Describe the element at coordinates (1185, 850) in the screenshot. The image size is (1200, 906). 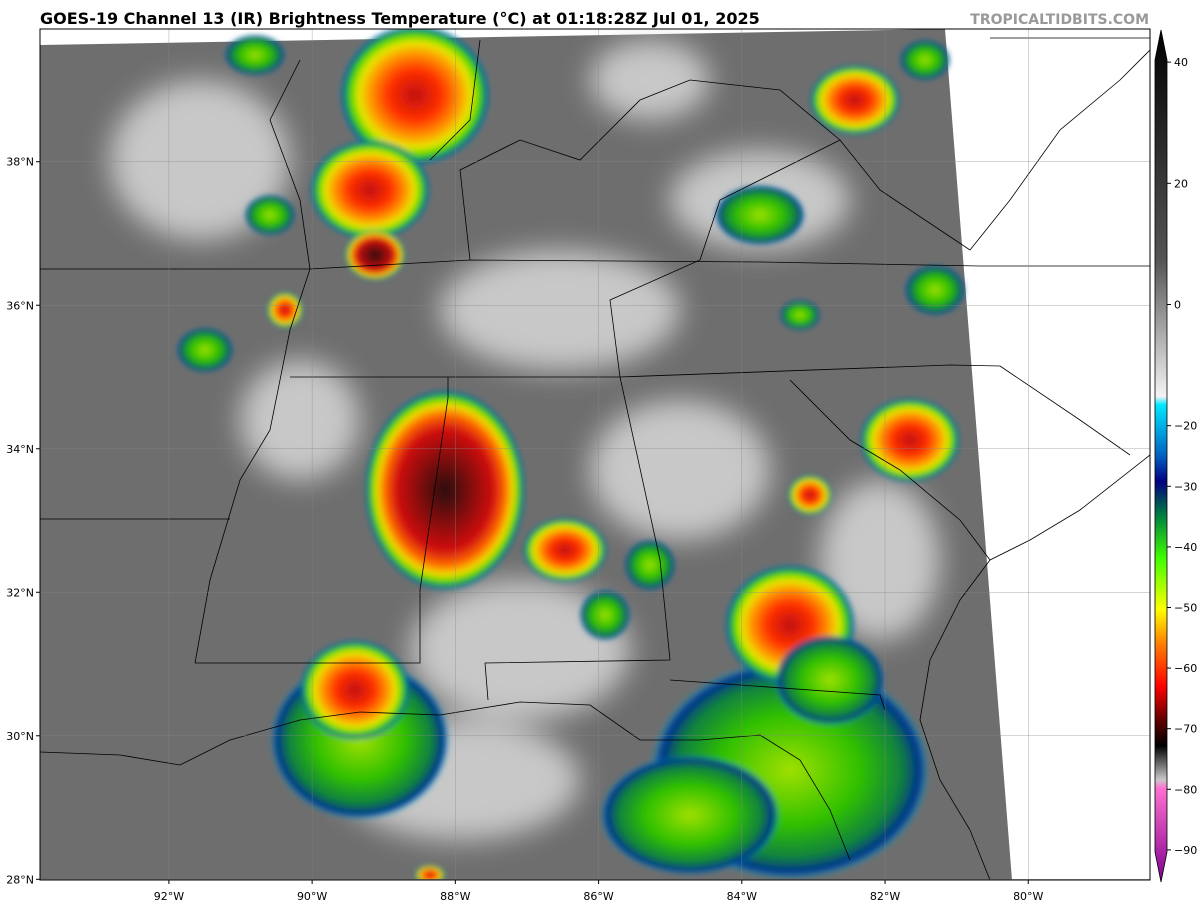
I see `colorbar-label: −90` at that location.